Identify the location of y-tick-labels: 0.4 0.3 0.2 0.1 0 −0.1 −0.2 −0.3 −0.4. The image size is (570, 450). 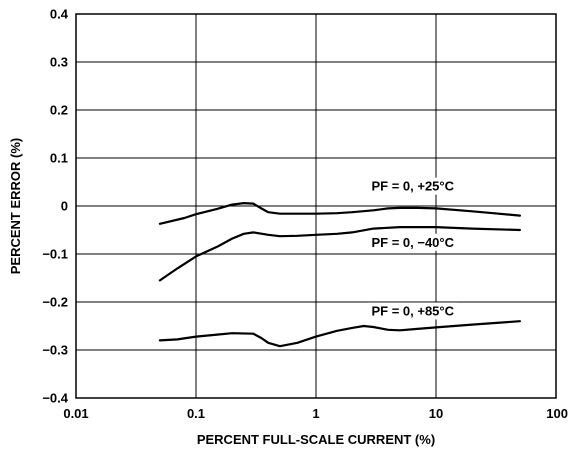
(55, 206).